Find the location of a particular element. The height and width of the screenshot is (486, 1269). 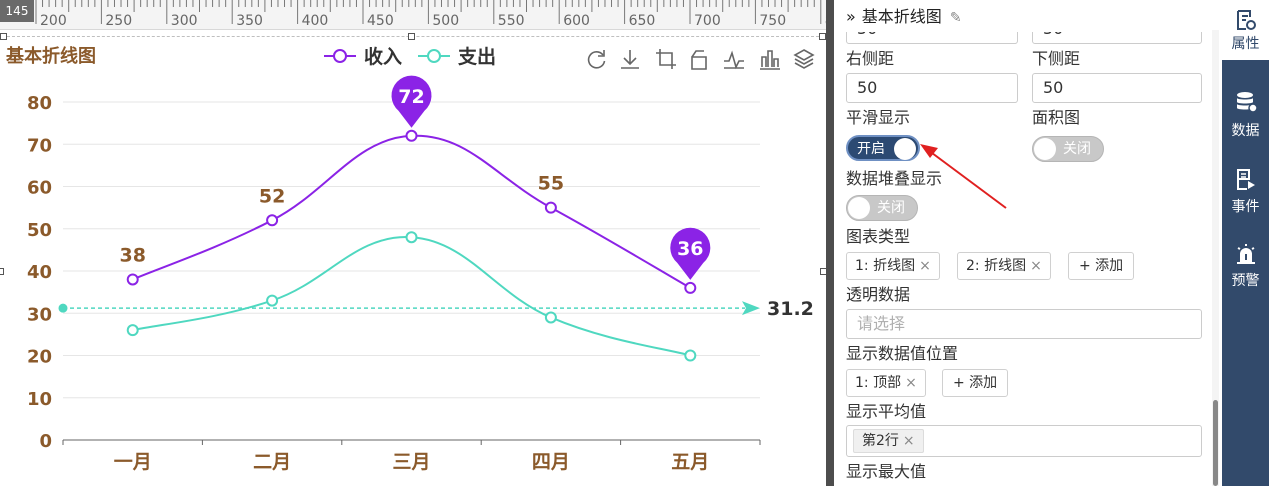

nav-label: 事件 is located at coordinates (1245, 207).